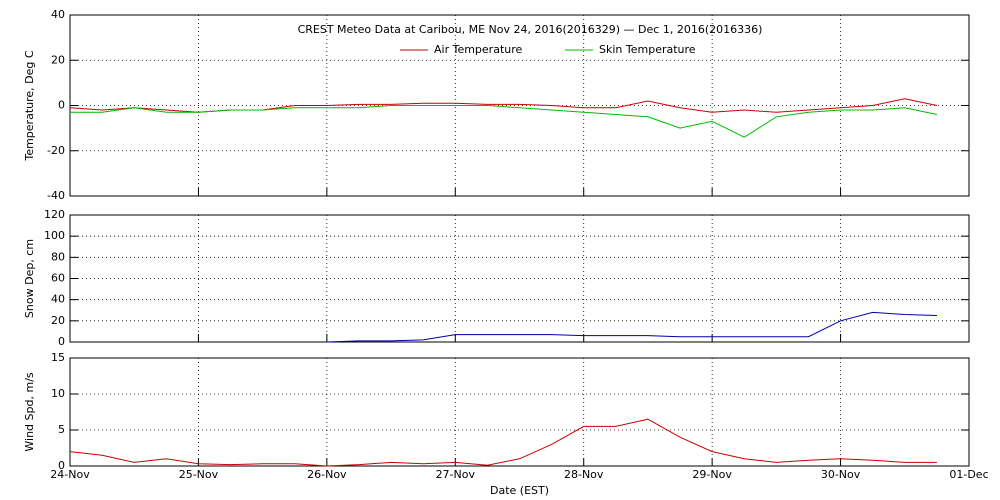  Describe the element at coordinates (519, 490) in the screenshot. I see `x-axis-label: Date (EST)` at that location.